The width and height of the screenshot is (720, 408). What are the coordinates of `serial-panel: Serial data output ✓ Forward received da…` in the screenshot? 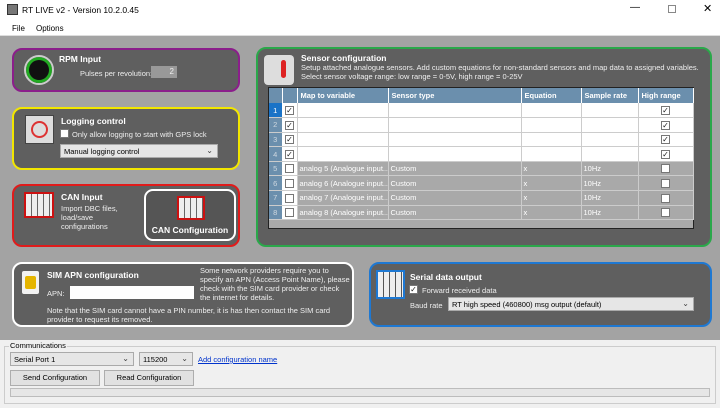 It's located at (540, 294).